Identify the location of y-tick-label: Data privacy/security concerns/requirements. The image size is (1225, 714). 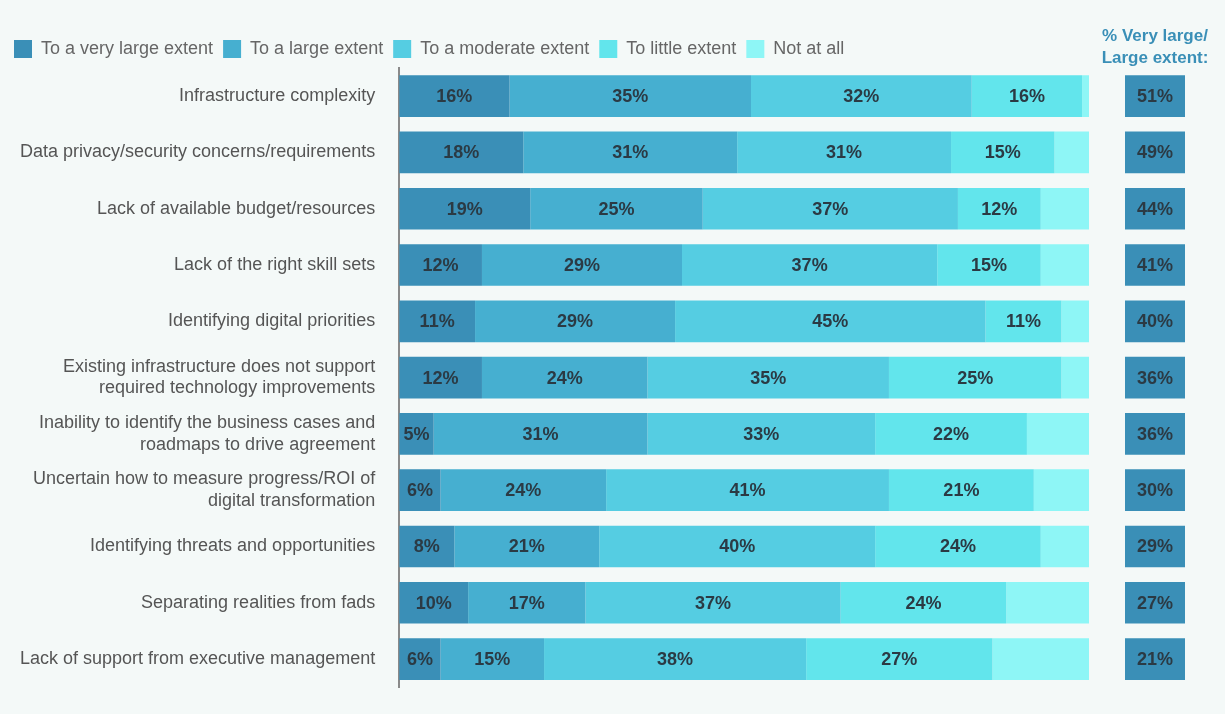
(198, 151).